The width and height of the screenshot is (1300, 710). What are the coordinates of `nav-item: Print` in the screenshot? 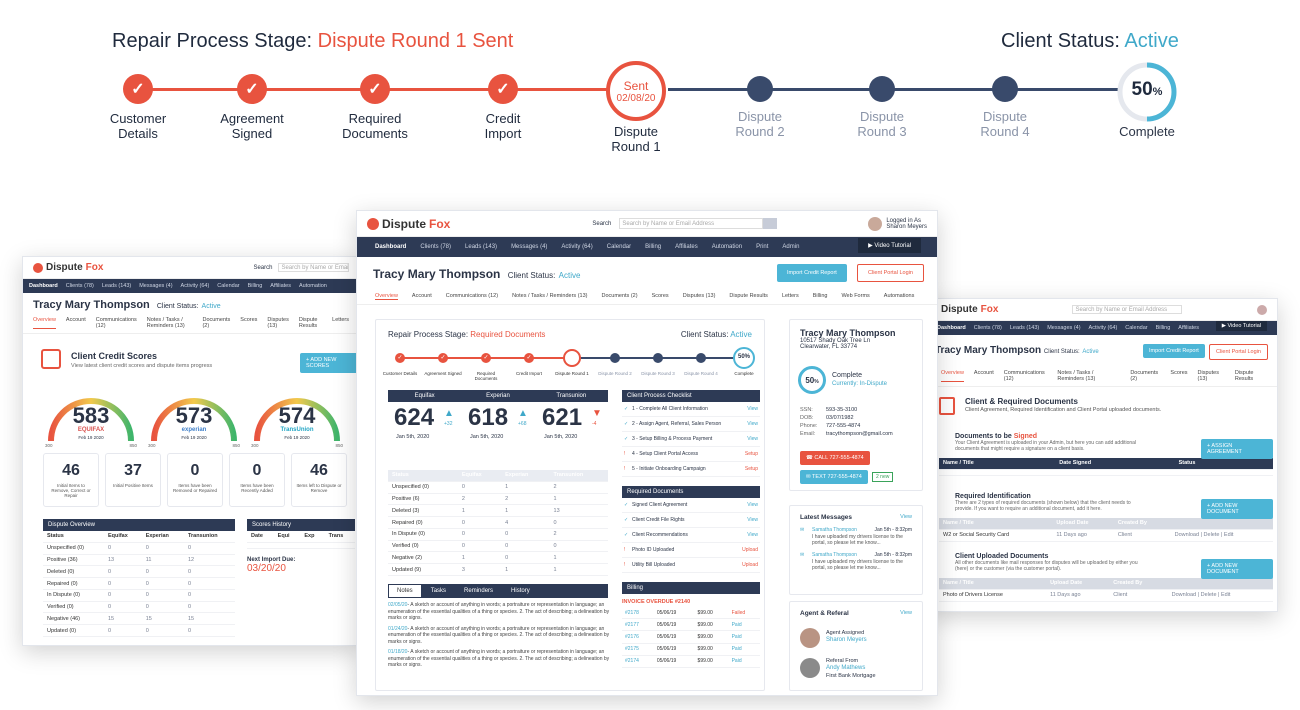 It's located at (762, 247).